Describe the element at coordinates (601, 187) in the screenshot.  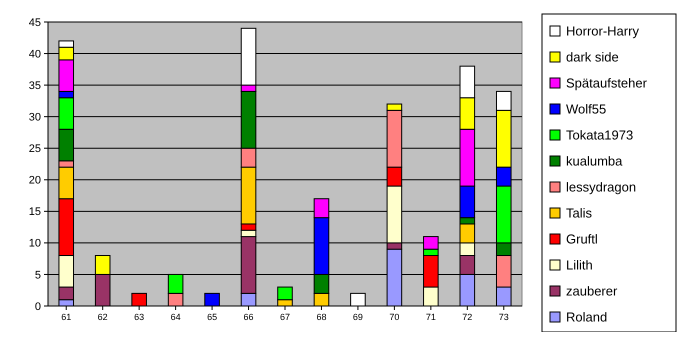
I see `legend-label: lessydragon` at that location.